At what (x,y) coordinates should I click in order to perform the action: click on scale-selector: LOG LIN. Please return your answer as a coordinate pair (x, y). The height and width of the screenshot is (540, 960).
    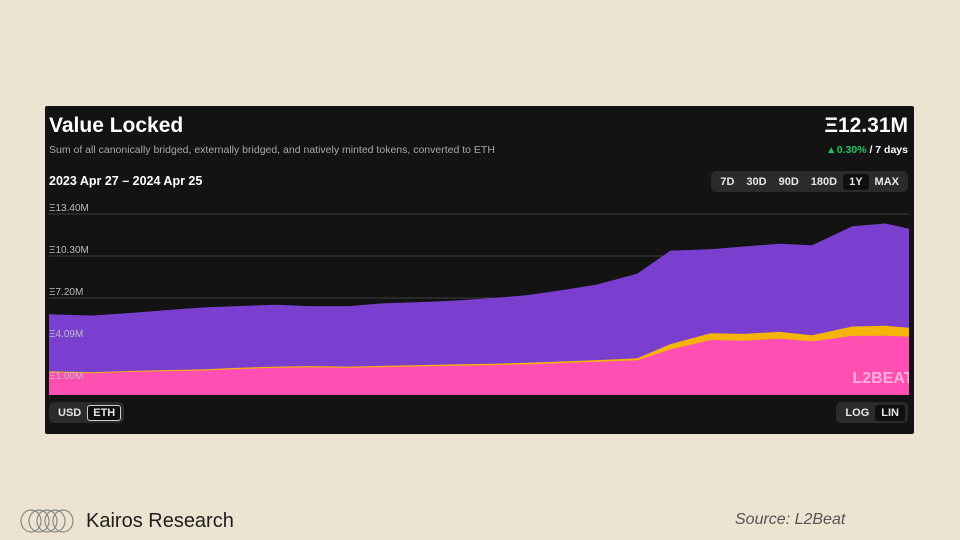
    Looking at the image, I should click on (872, 412).